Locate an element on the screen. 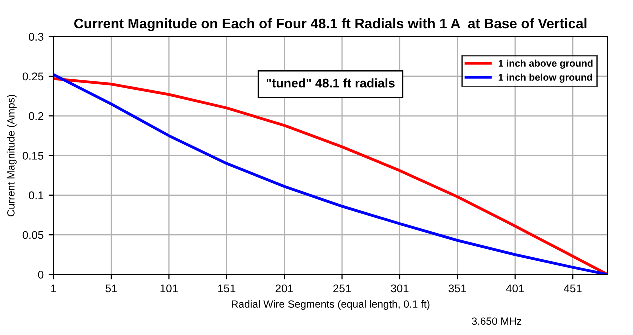 The height and width of the screenshot is (335, 633). y-tick-label: 0.15 is located at coordinates (33, 156).